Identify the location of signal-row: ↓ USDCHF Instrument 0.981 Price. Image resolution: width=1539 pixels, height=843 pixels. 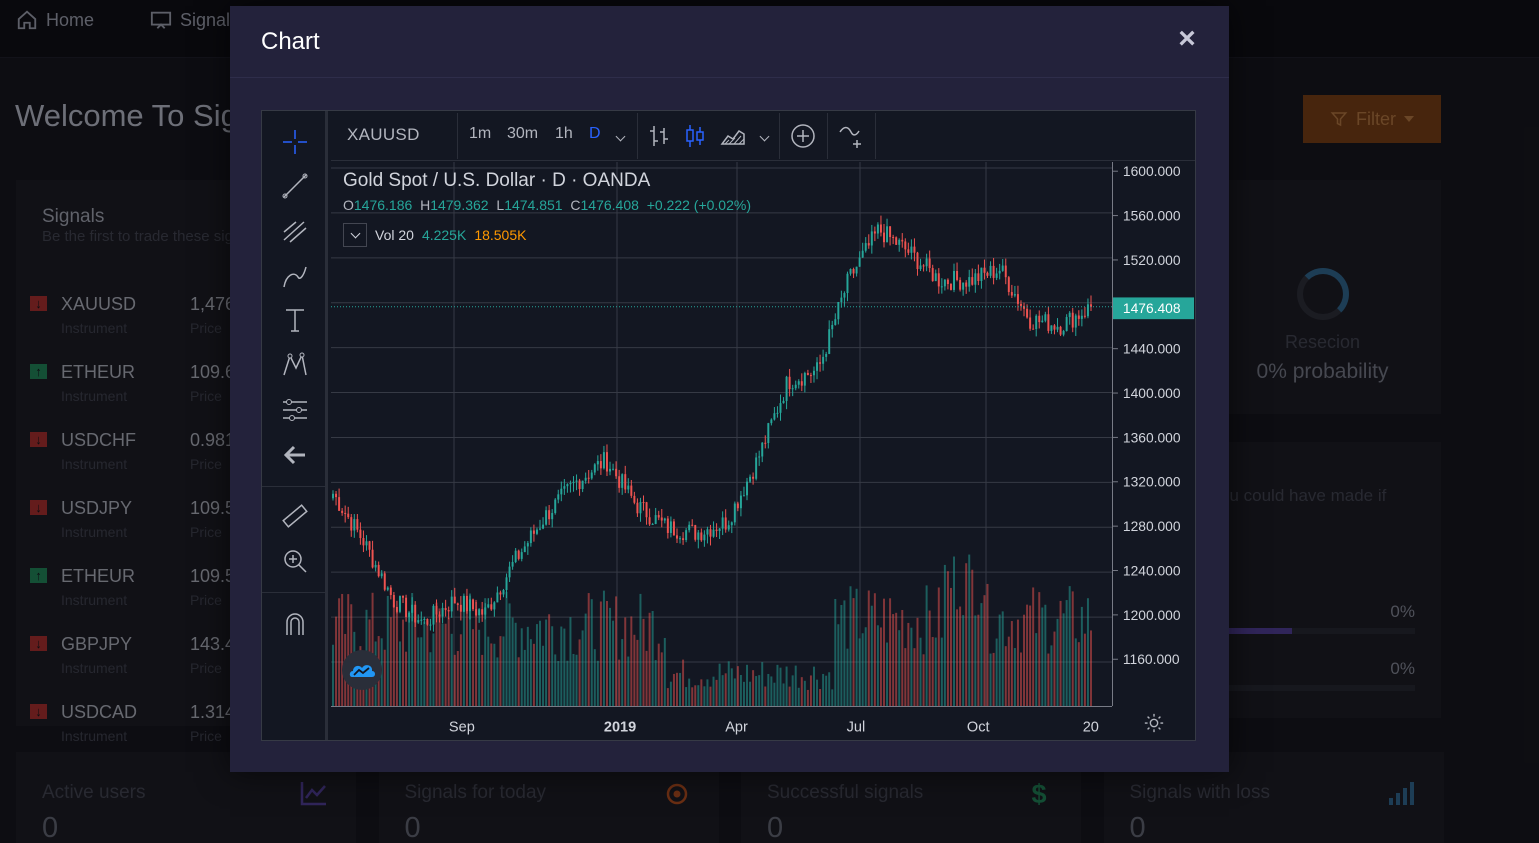
(192, 458).